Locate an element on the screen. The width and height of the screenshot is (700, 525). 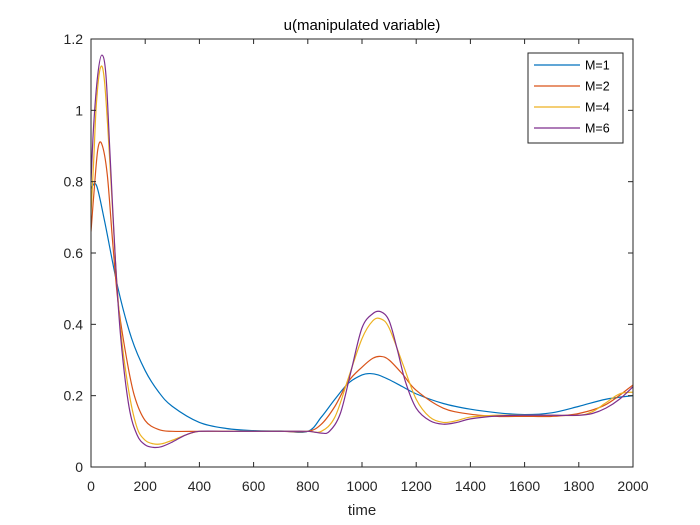
y-tick-label: 1 is located at coordinates (79, 110).